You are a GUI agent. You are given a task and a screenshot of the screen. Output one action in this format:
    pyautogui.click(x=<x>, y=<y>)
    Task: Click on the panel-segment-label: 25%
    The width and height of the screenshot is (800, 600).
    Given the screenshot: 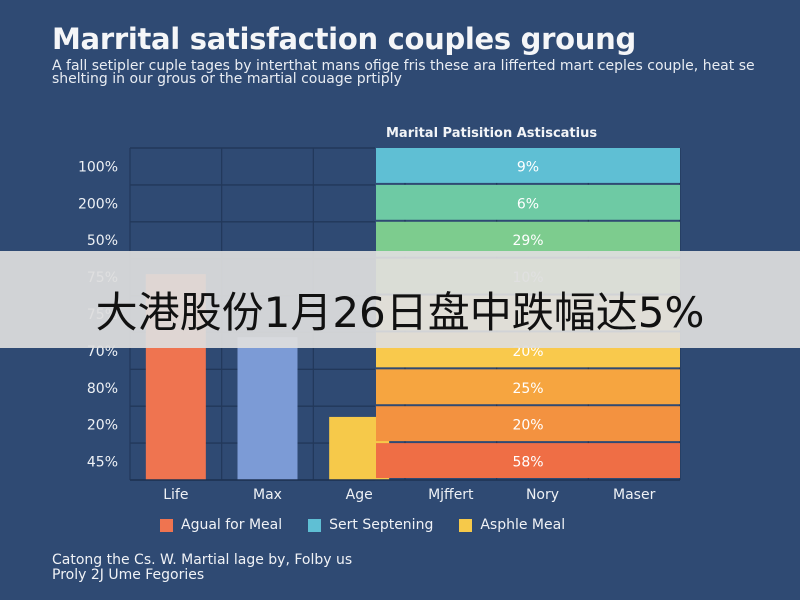 What is the action you would take?
    pyautogui.click(x=527, y=389)
    